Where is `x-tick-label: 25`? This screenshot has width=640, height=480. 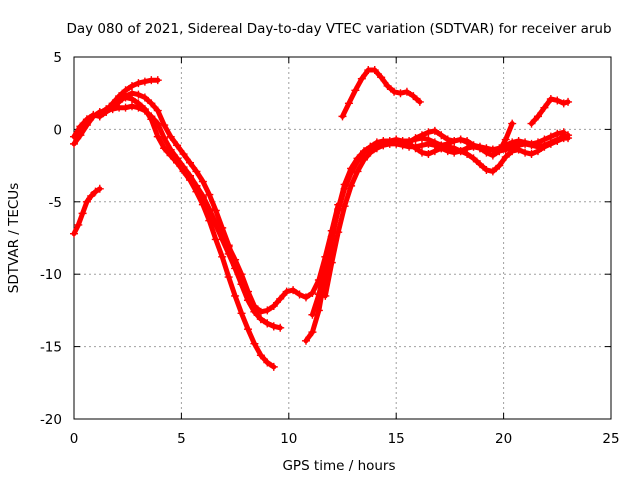 x-tick-label: 25 is located at coordinates (610, 439).